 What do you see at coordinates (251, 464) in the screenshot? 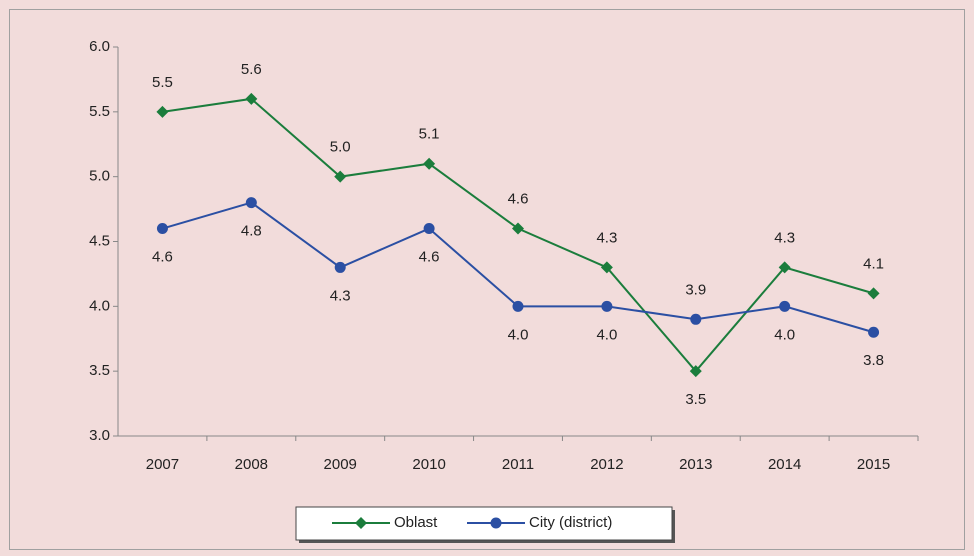
I see `x-tick-label: 2008` at bounding box center [251, 464].